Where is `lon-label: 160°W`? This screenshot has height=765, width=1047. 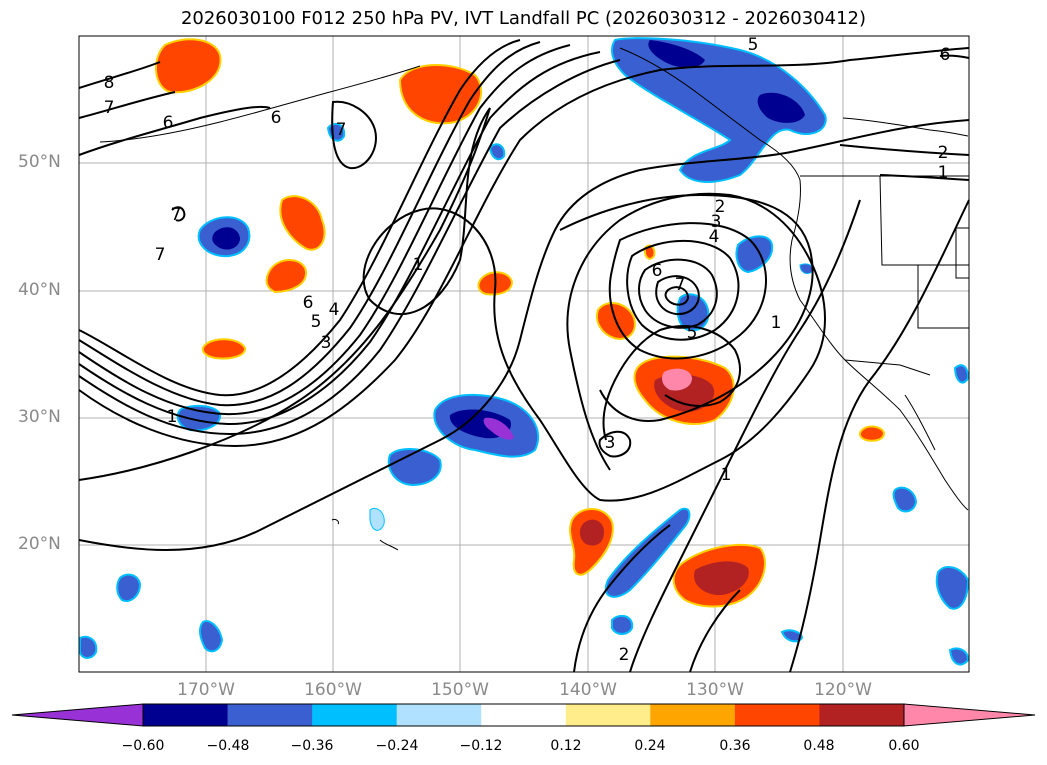
lon-label: 160°W is located at coordinates (333, 690).